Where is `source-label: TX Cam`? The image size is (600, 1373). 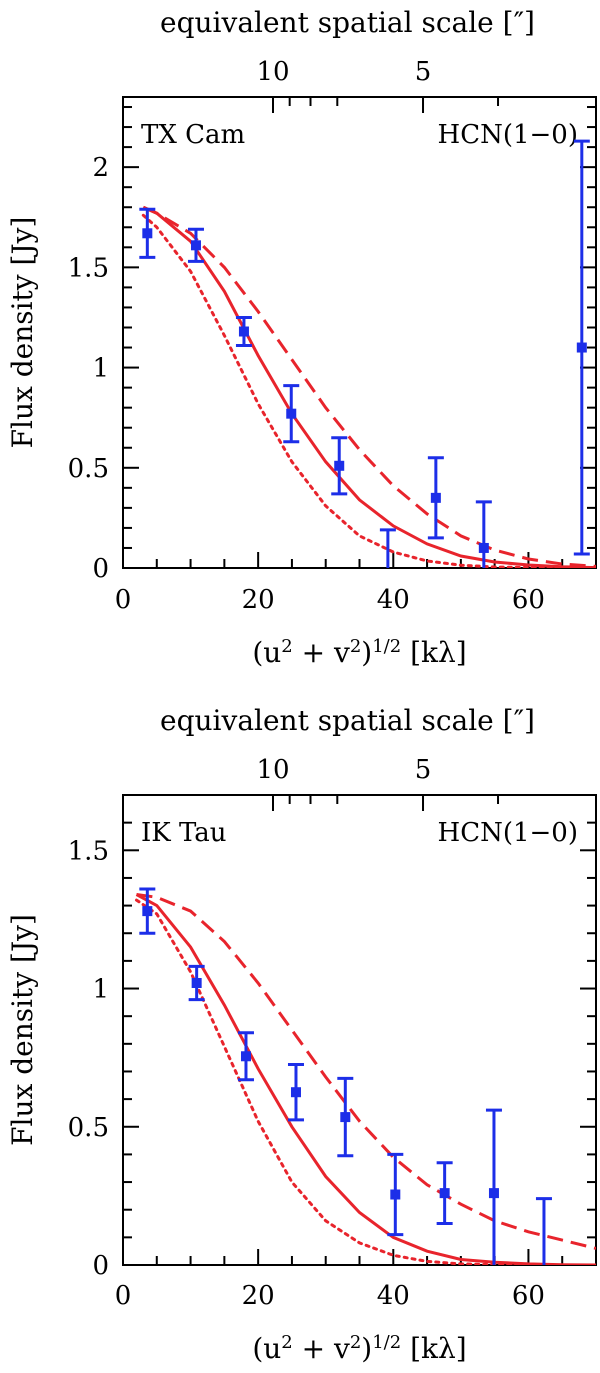 source-label: TX Cam is located at coordinates (193, 135).